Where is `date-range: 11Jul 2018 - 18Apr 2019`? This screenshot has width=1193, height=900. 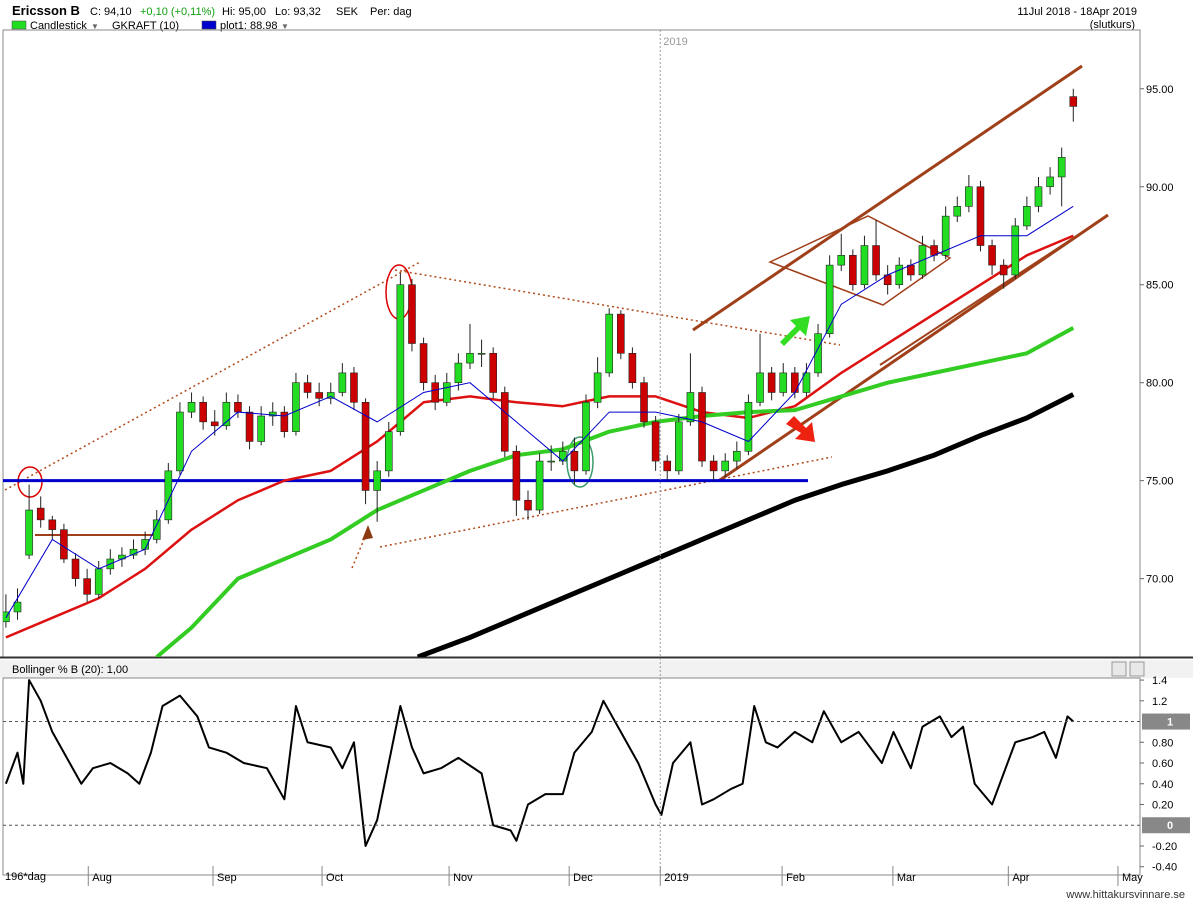
date-range: 11Jul 2018 - 18Apr 2019 is located at coordinates (1077, 12).